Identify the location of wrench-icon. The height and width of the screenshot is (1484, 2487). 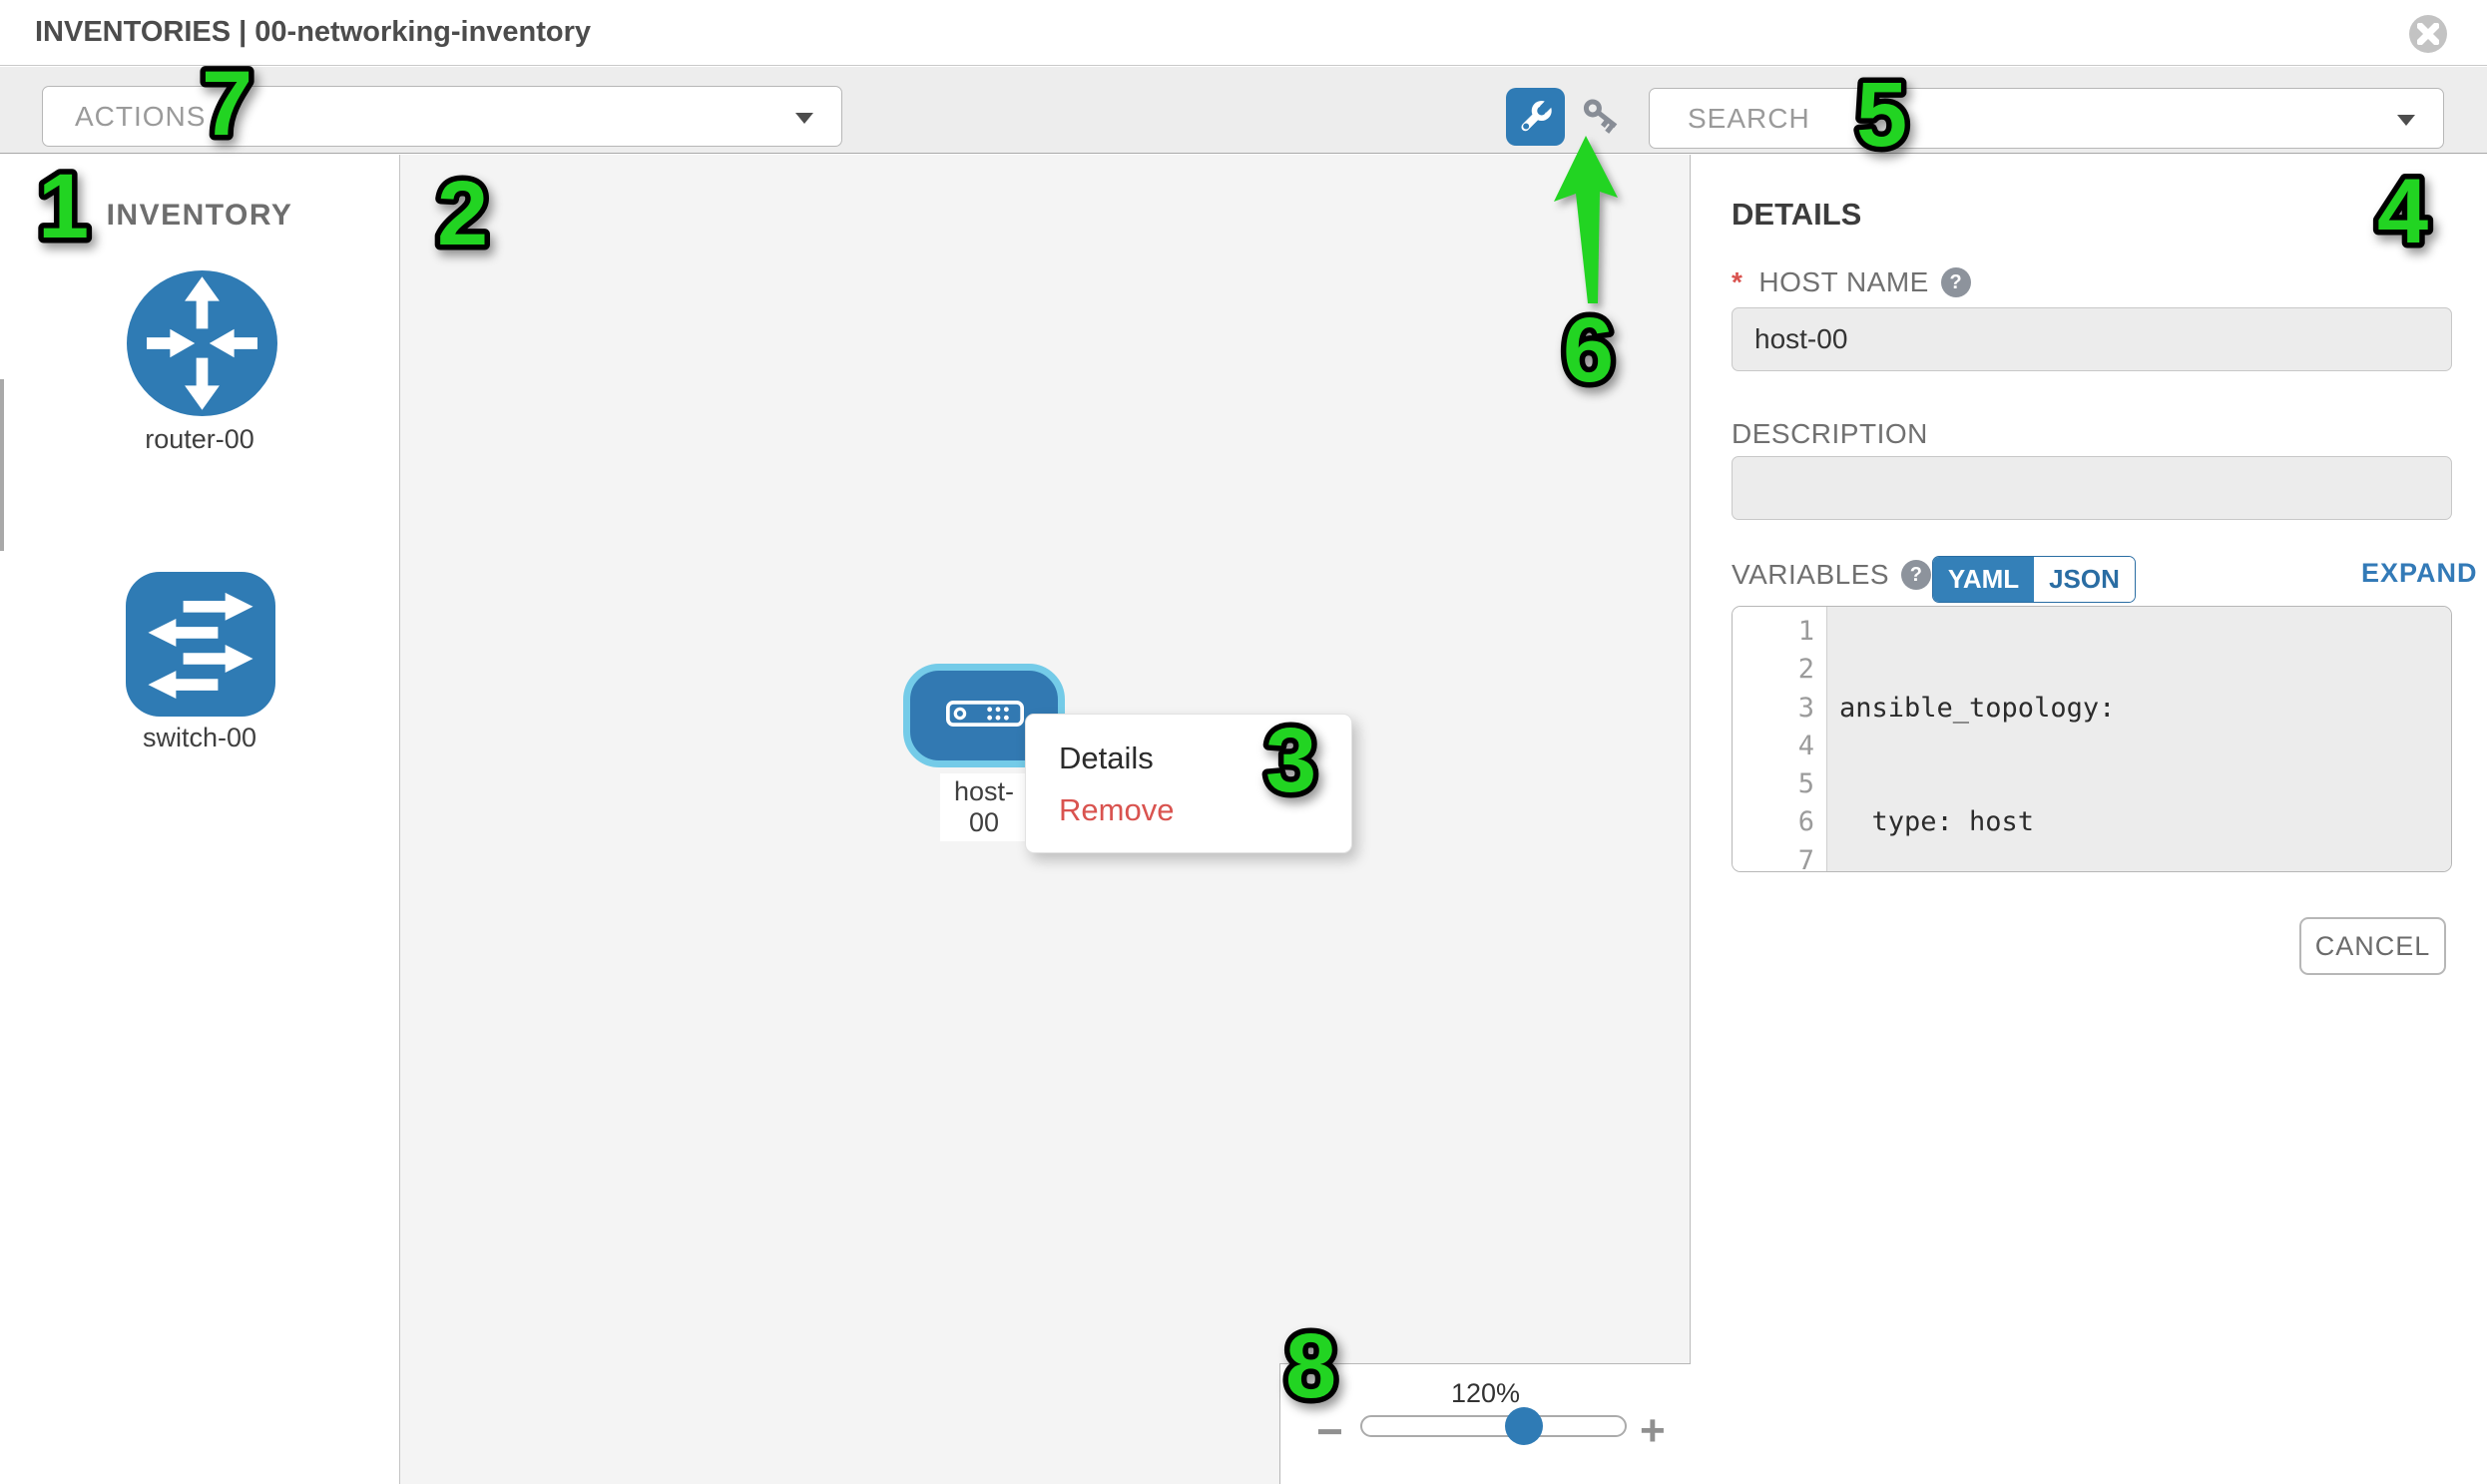
(1538, 114).